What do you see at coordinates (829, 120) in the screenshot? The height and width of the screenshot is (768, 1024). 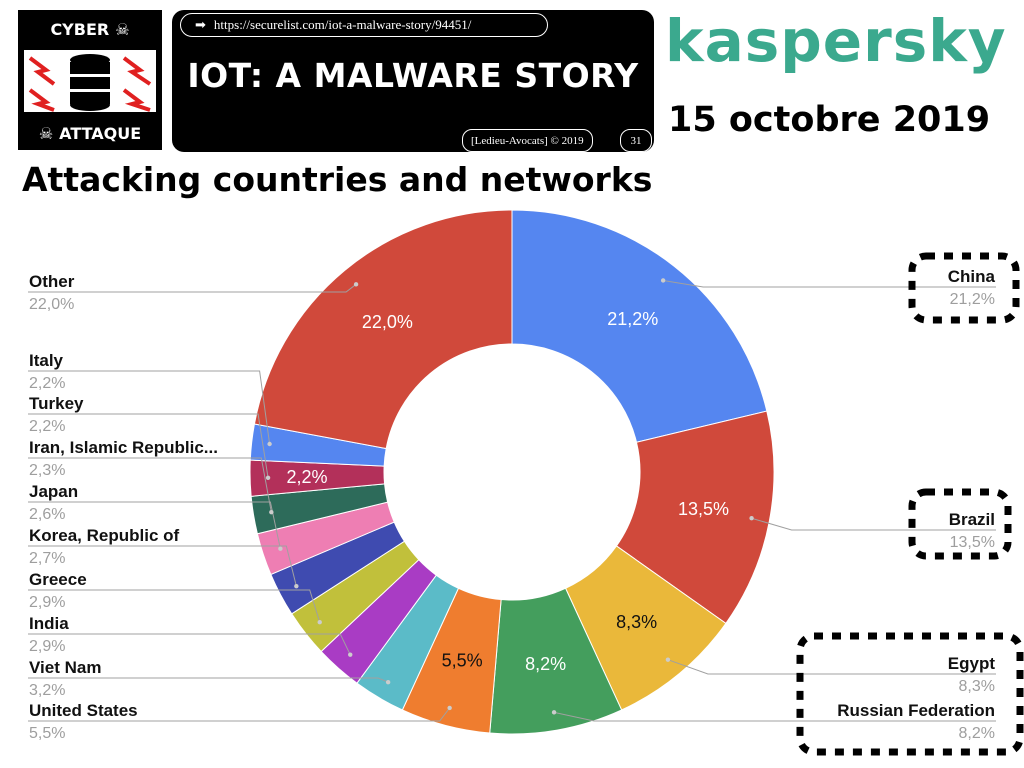 I see `date-label: 15 octobre 2019` at bounding box center [829, 120].